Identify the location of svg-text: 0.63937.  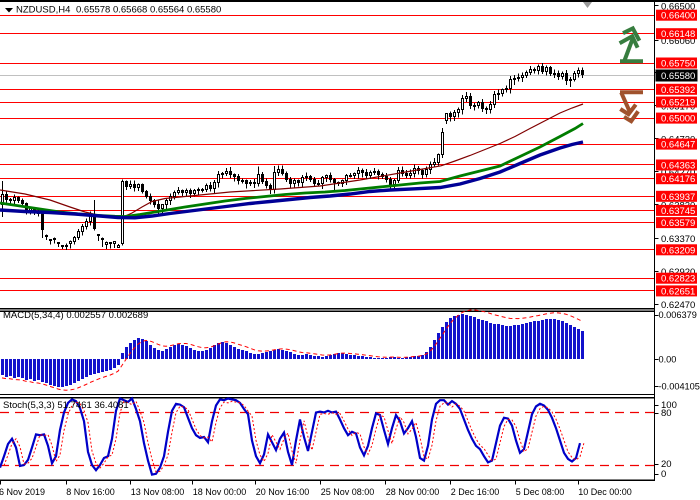
(678, 197).